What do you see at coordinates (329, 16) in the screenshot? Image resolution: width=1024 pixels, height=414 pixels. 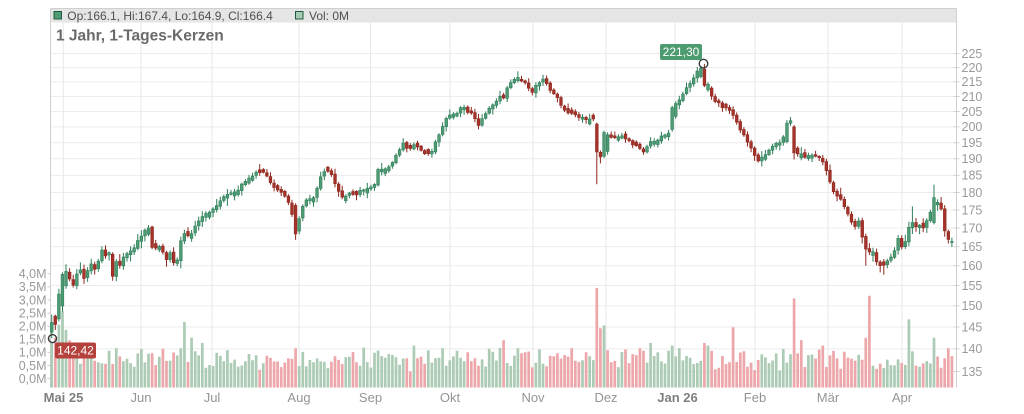 I see `svg-text: Vol: 0M` at bounding box center [329, 16].